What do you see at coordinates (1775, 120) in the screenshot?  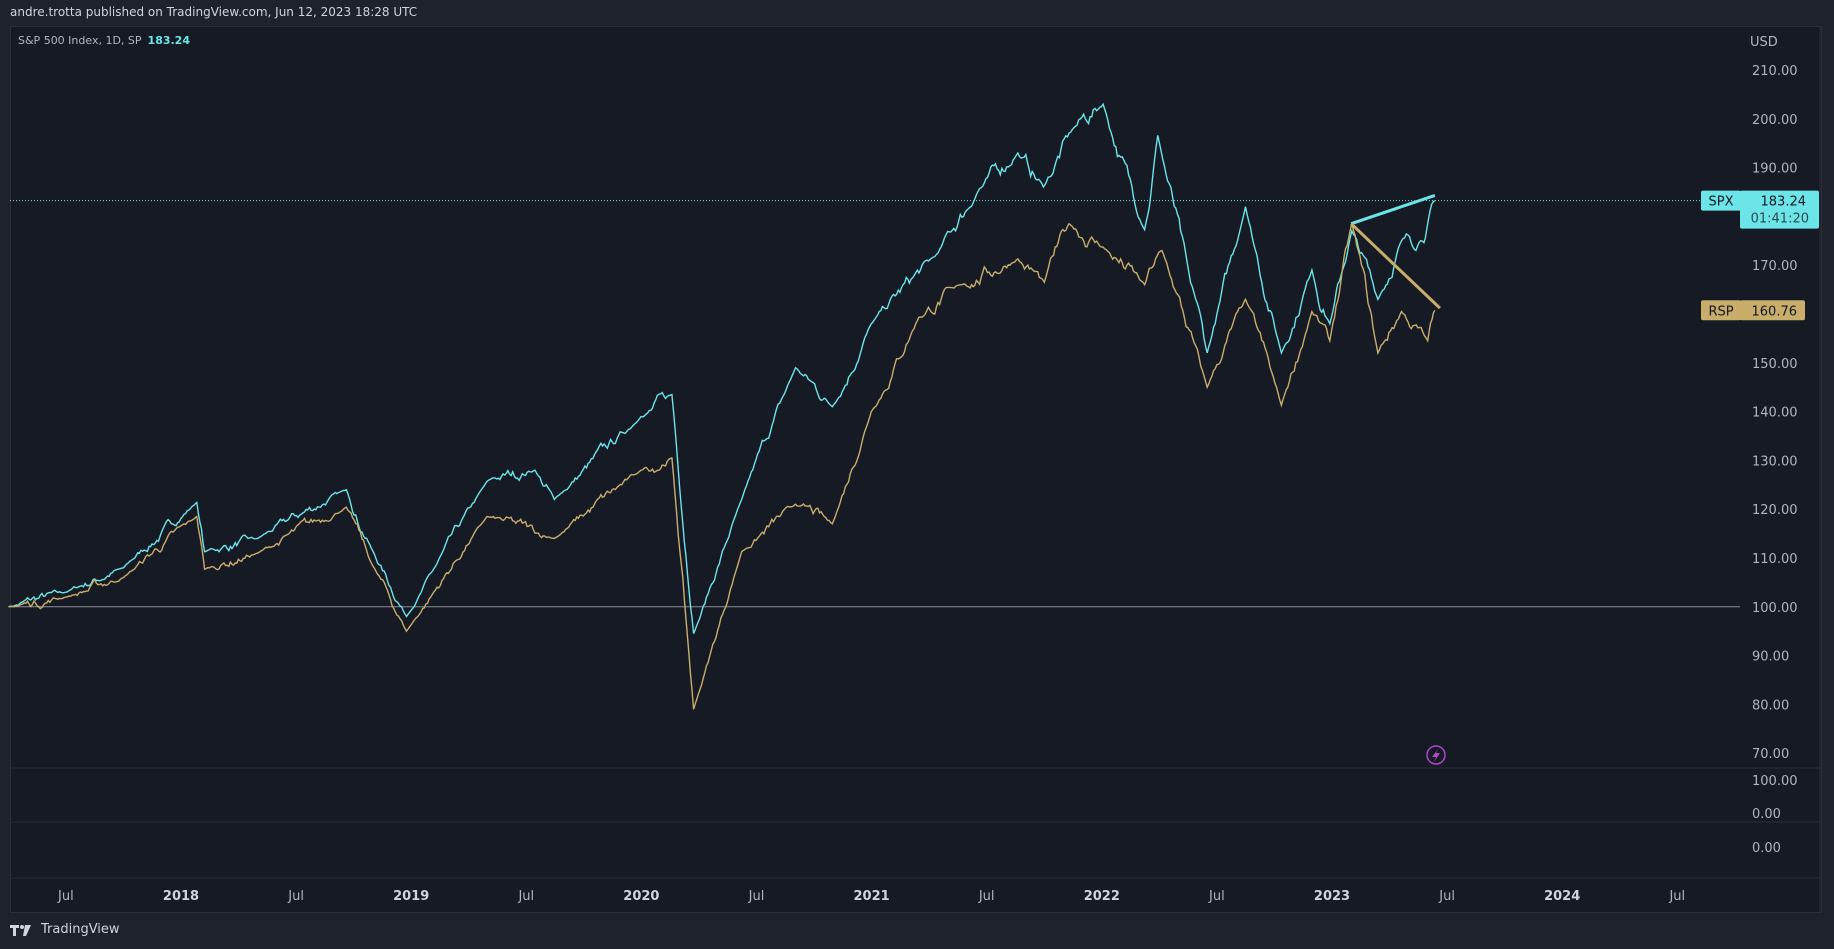 I see `y-tick-label: 200.00` at bounding box center [1775, 120].